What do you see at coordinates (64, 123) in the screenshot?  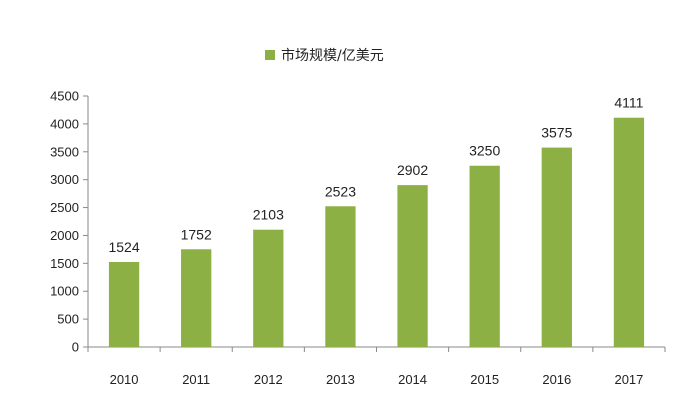 I see `y-tick-label: 4000` at bounding box center [64, 123].